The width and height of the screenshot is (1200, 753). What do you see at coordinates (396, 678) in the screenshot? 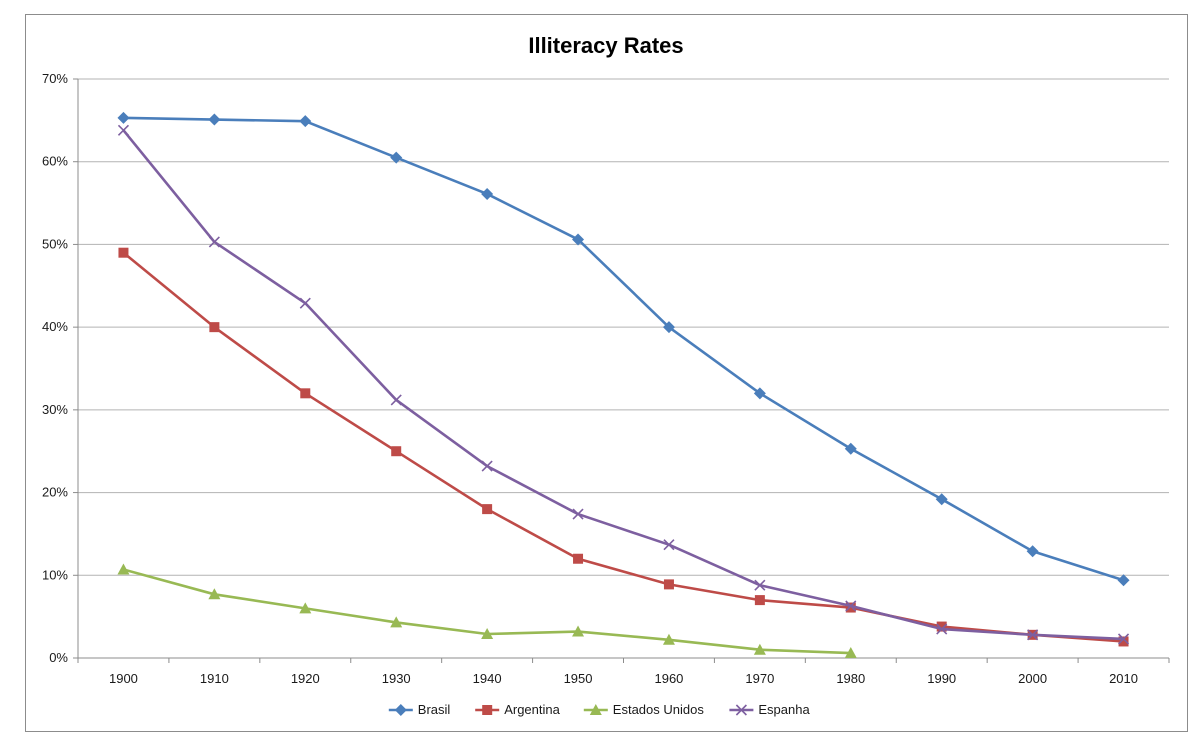
I see `x-tick-label: 1930` at bounding box center [396, 678].